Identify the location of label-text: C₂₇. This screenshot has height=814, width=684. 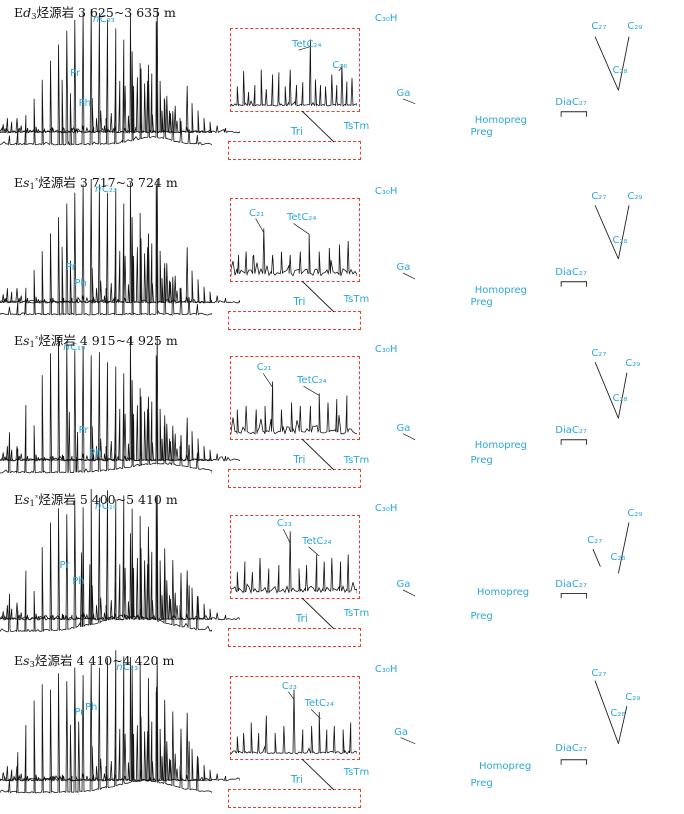
(599, 196).